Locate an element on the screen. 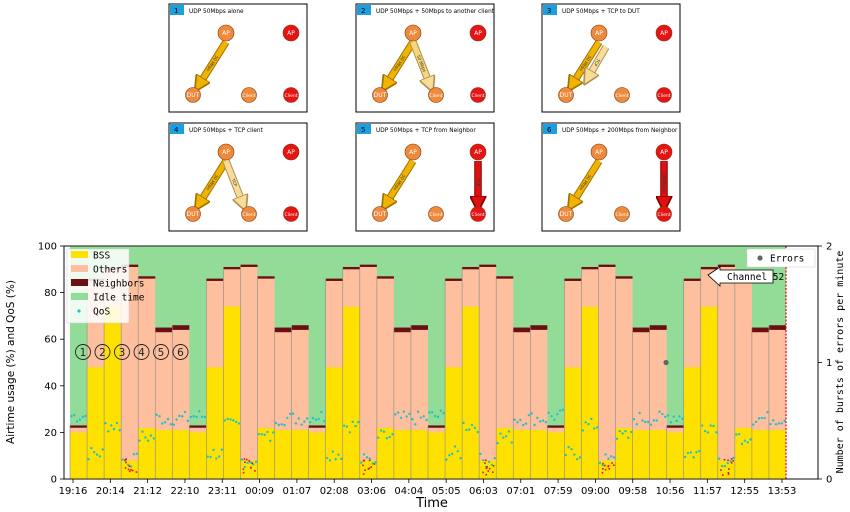  x-tick-label: 01:07 is located at coordinates (296, 491).